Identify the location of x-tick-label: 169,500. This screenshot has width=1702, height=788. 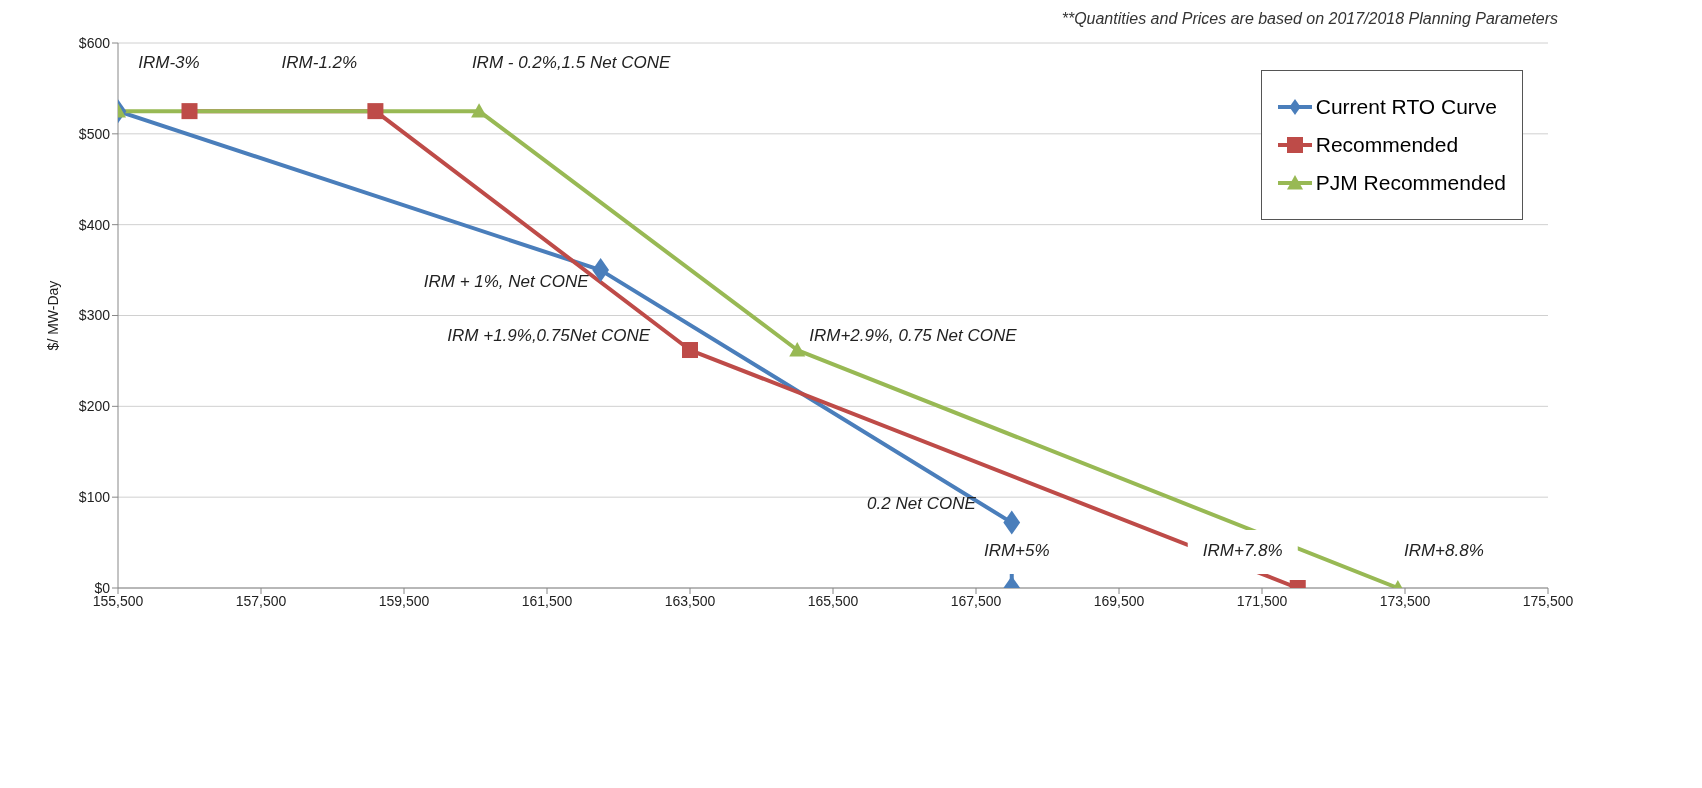
(1119, 600).